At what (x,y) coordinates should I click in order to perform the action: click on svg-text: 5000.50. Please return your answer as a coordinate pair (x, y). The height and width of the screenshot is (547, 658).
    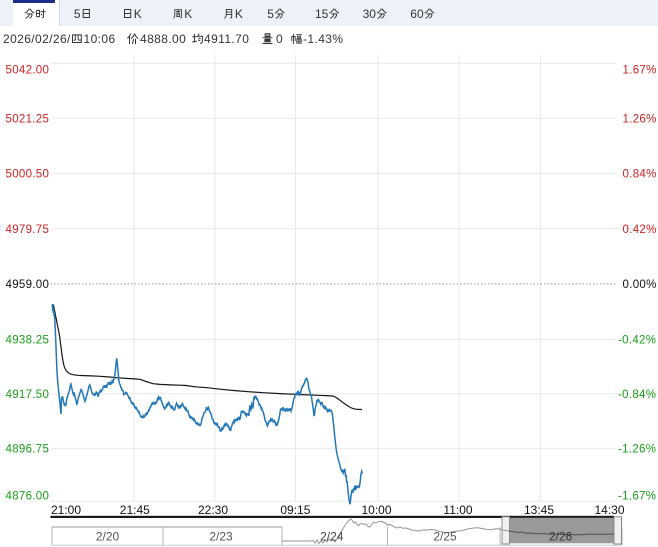
    Looking at the image, I should click on (28, 175).